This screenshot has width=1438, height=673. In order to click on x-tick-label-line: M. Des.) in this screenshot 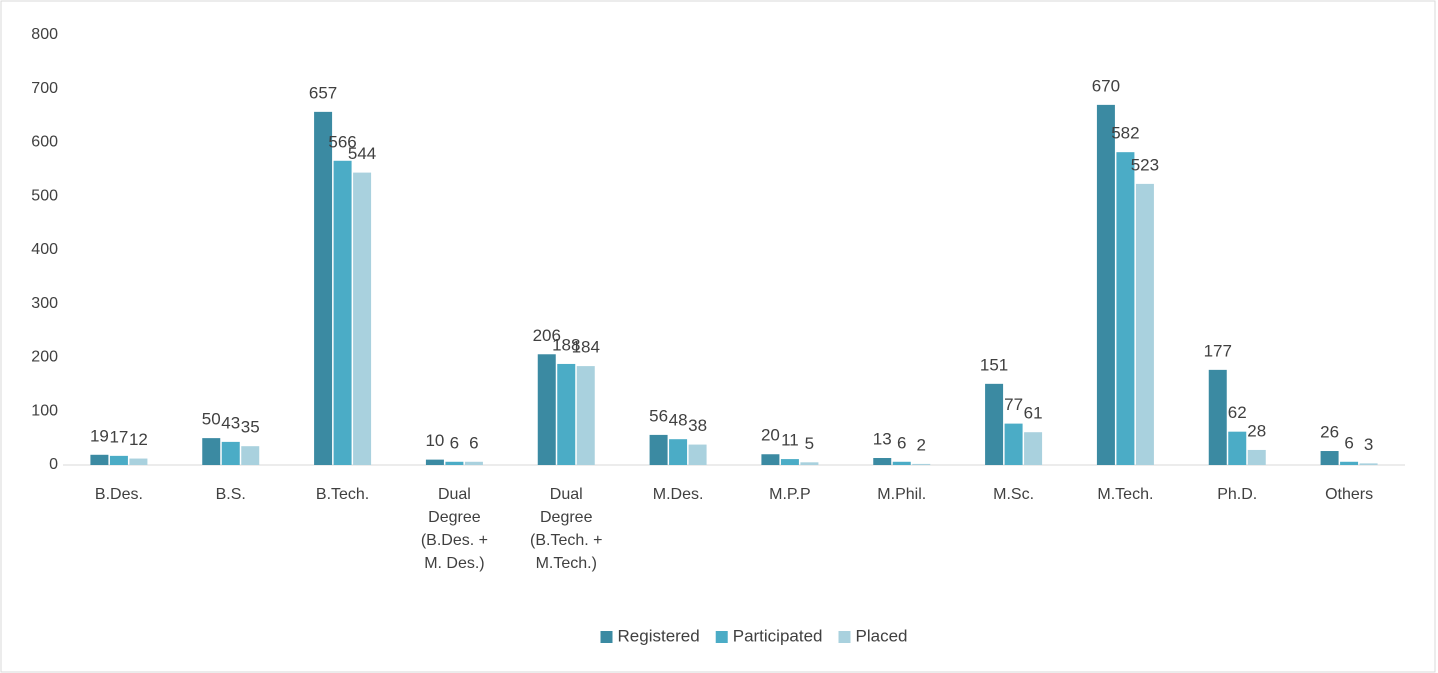, I will do `click(454, 563)`.